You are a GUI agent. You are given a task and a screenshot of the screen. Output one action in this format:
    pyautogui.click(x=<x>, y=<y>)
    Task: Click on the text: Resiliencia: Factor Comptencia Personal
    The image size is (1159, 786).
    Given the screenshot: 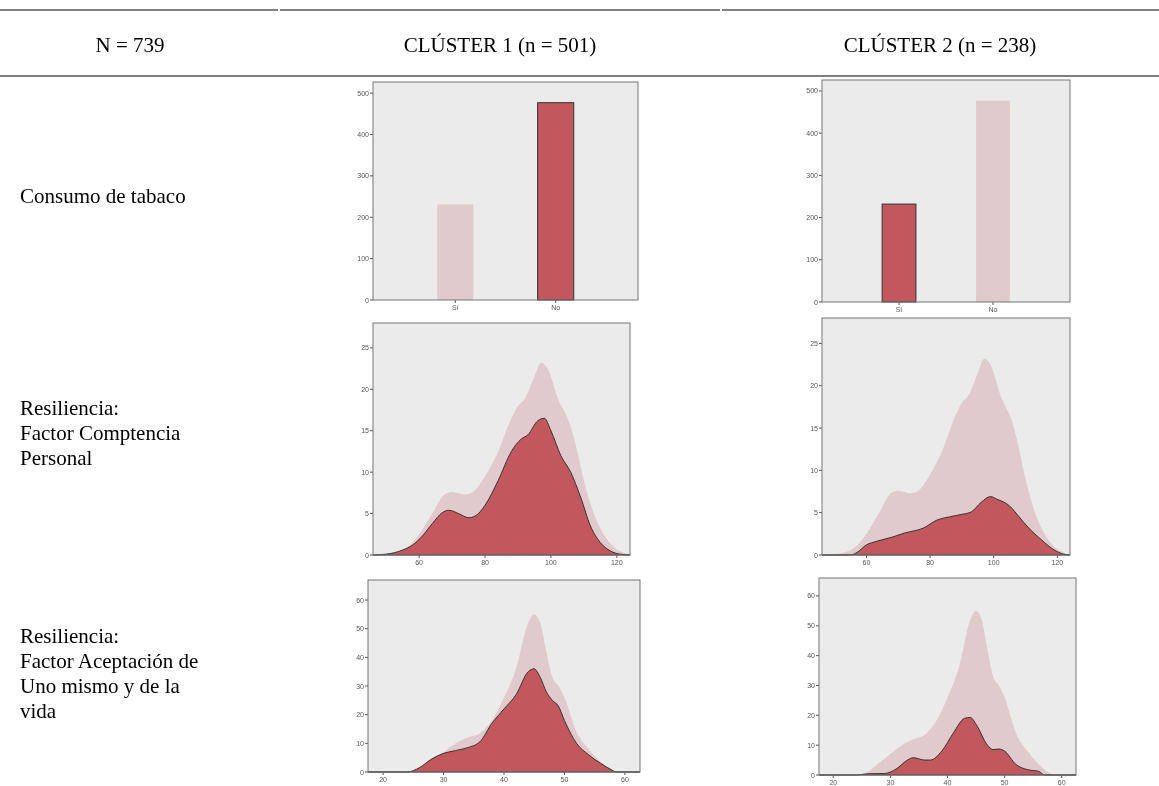 What is the action you would take?
    pyautogui.click(x=101, y=433)
    